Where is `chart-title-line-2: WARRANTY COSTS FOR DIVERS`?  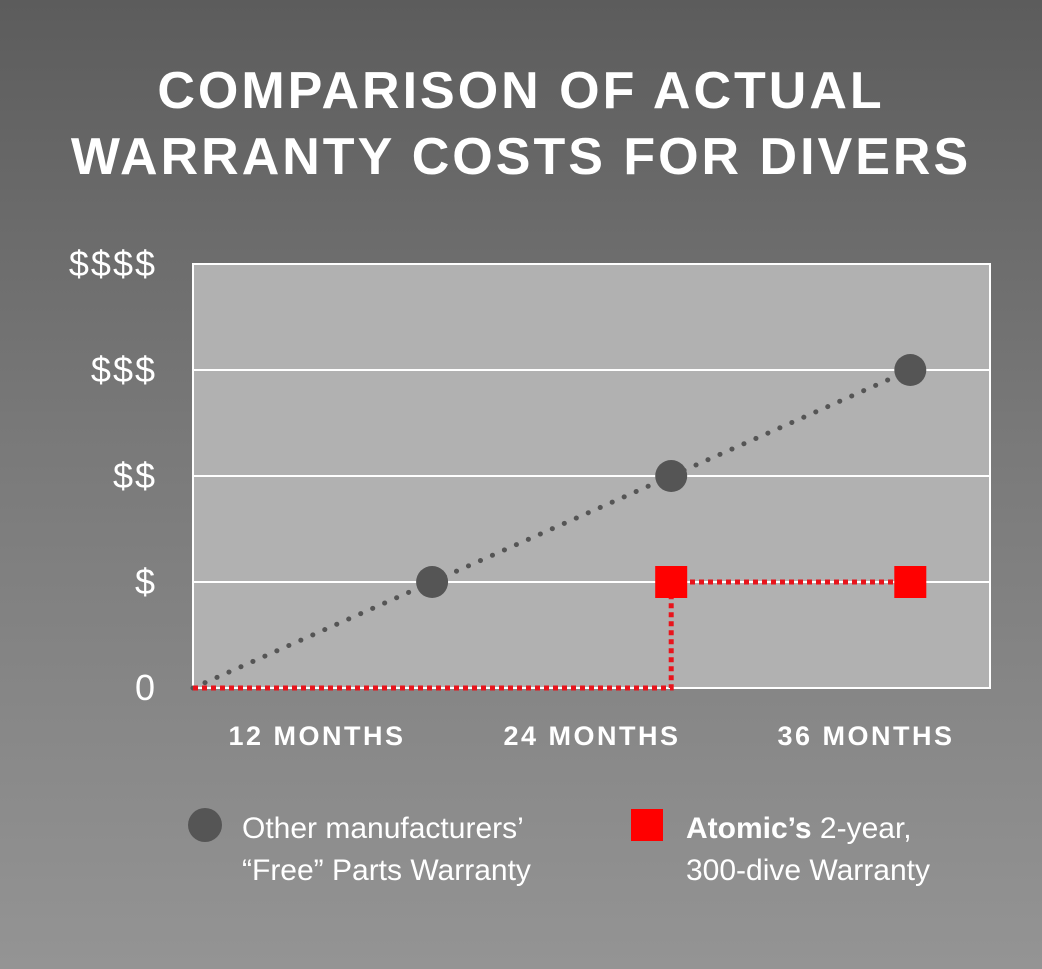
chart-title-line-2: WARRANTY COSTS FOR DIVERS is located at coordinates (521, 157).